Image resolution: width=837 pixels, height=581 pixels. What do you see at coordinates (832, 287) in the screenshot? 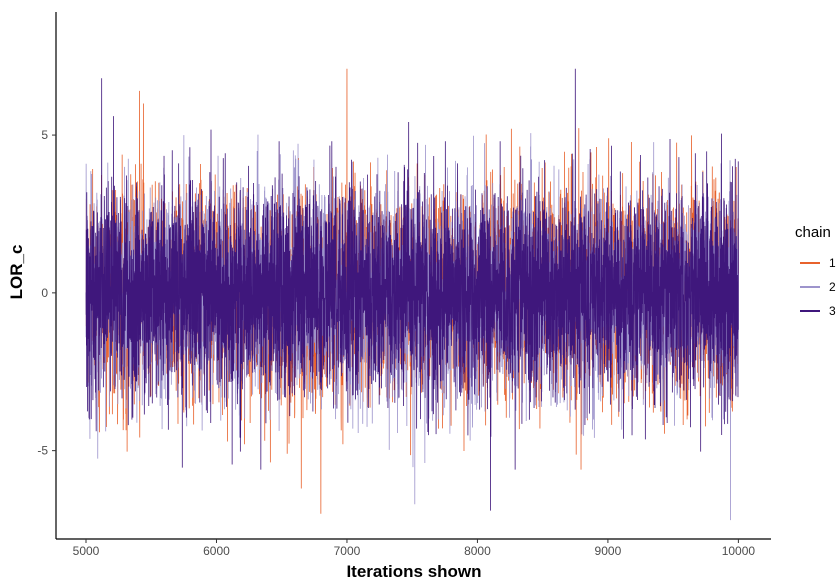
I see `legend-label-chain-2: 2` at bounding box center [832, 287].